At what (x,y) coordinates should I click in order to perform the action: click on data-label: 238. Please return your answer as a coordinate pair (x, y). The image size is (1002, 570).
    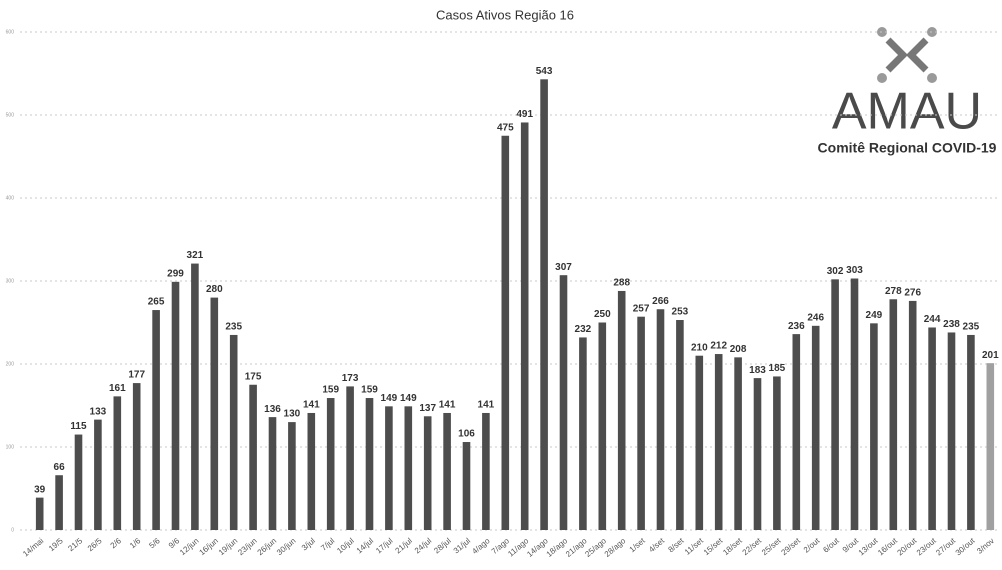
    Looking at the image, I should click on (951, 324).